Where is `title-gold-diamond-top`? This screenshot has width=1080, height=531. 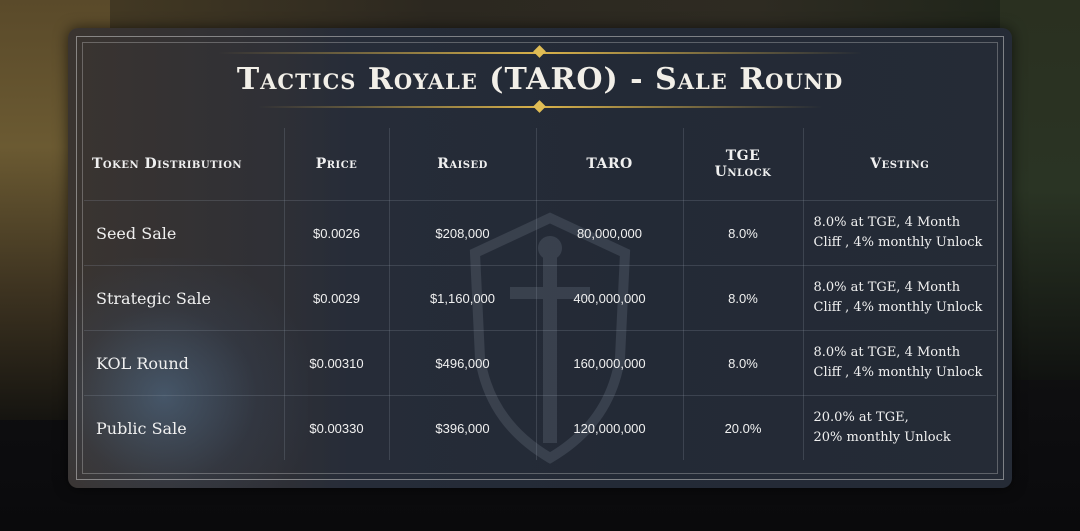
title-gold-diamond-top is located at coordinates (539, 51).